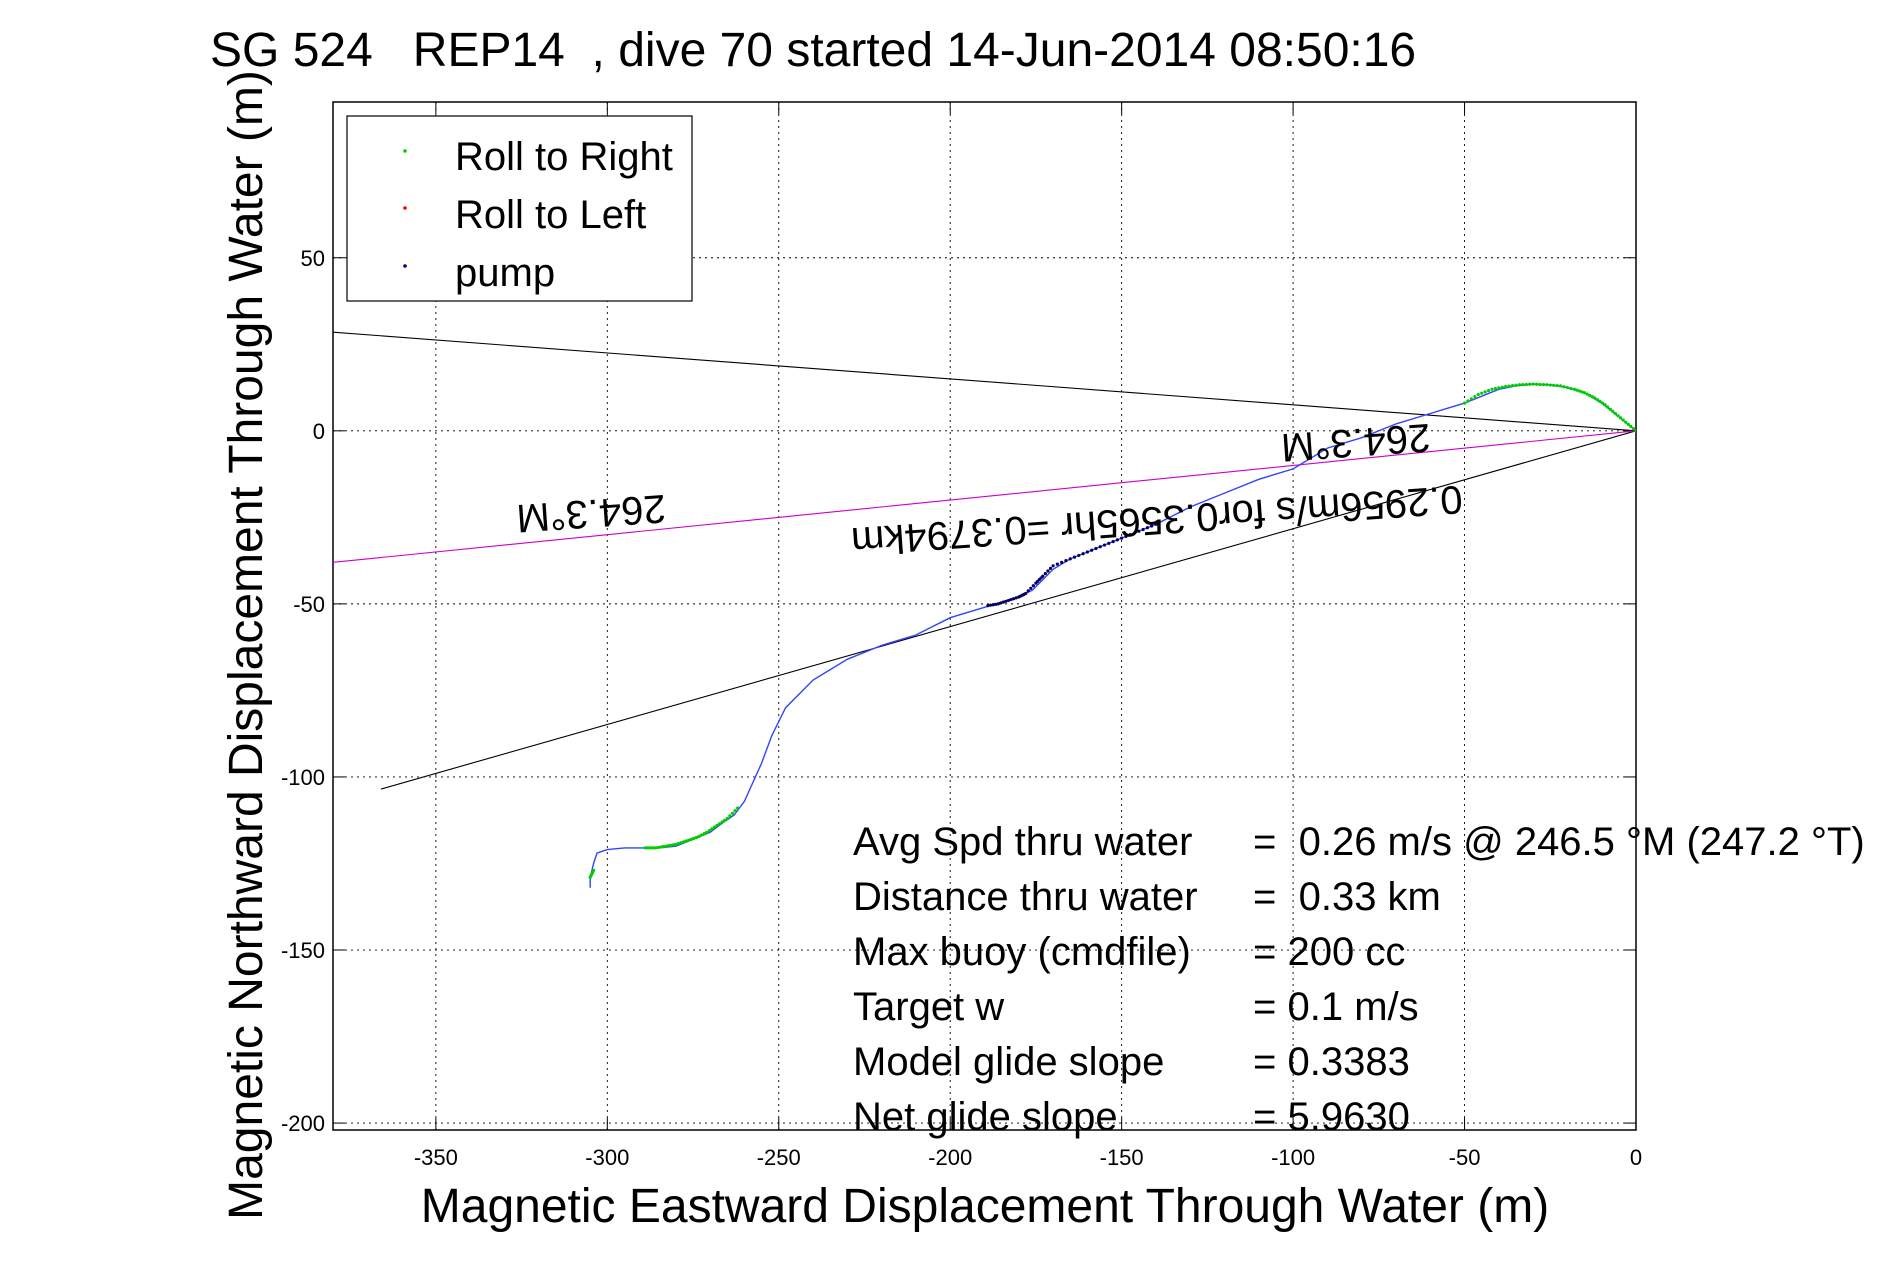 Image resolution: width=1891 pixels, height=1262 pixels. Describe the element at coordinates (309, 604) in the screenshot. I see `y-tick-label: -50` at that location.